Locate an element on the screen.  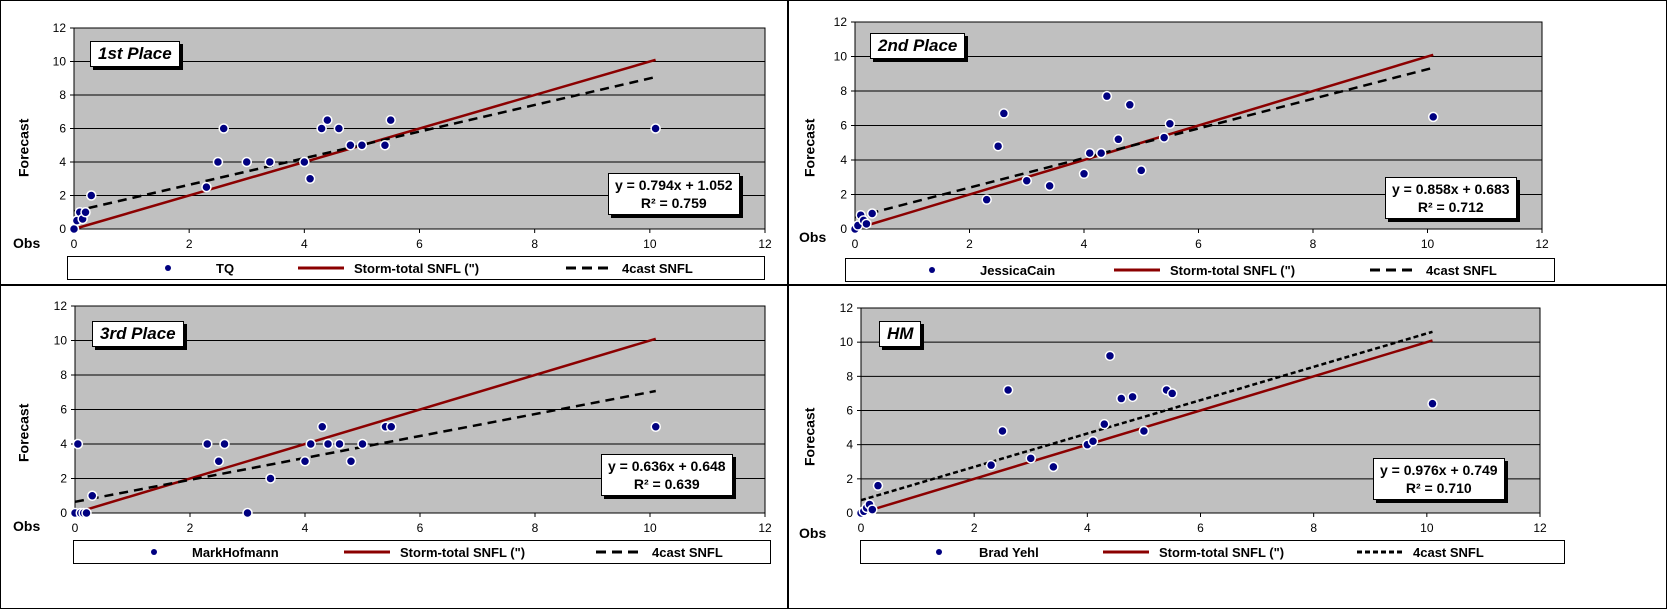
regression-box: y = 0.976x + 0.749 R² = 0.710 is located at coordinates (1439, 479).